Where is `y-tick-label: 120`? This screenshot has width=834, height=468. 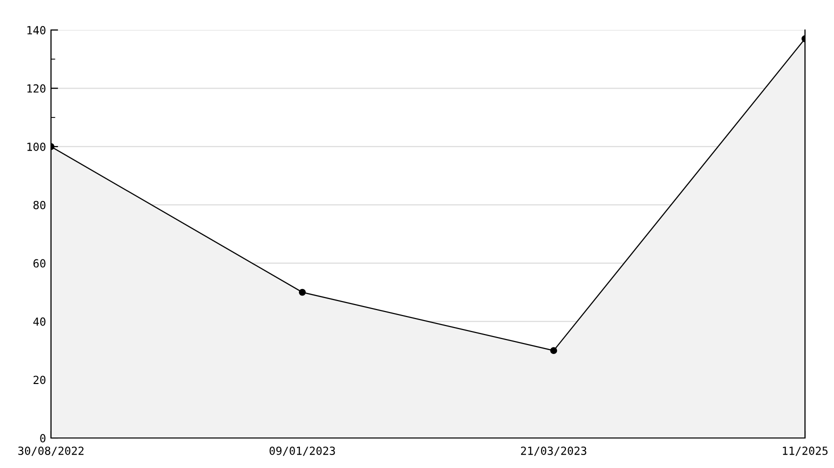
y-tick-label: 120 is located at coordinates (36, 88).